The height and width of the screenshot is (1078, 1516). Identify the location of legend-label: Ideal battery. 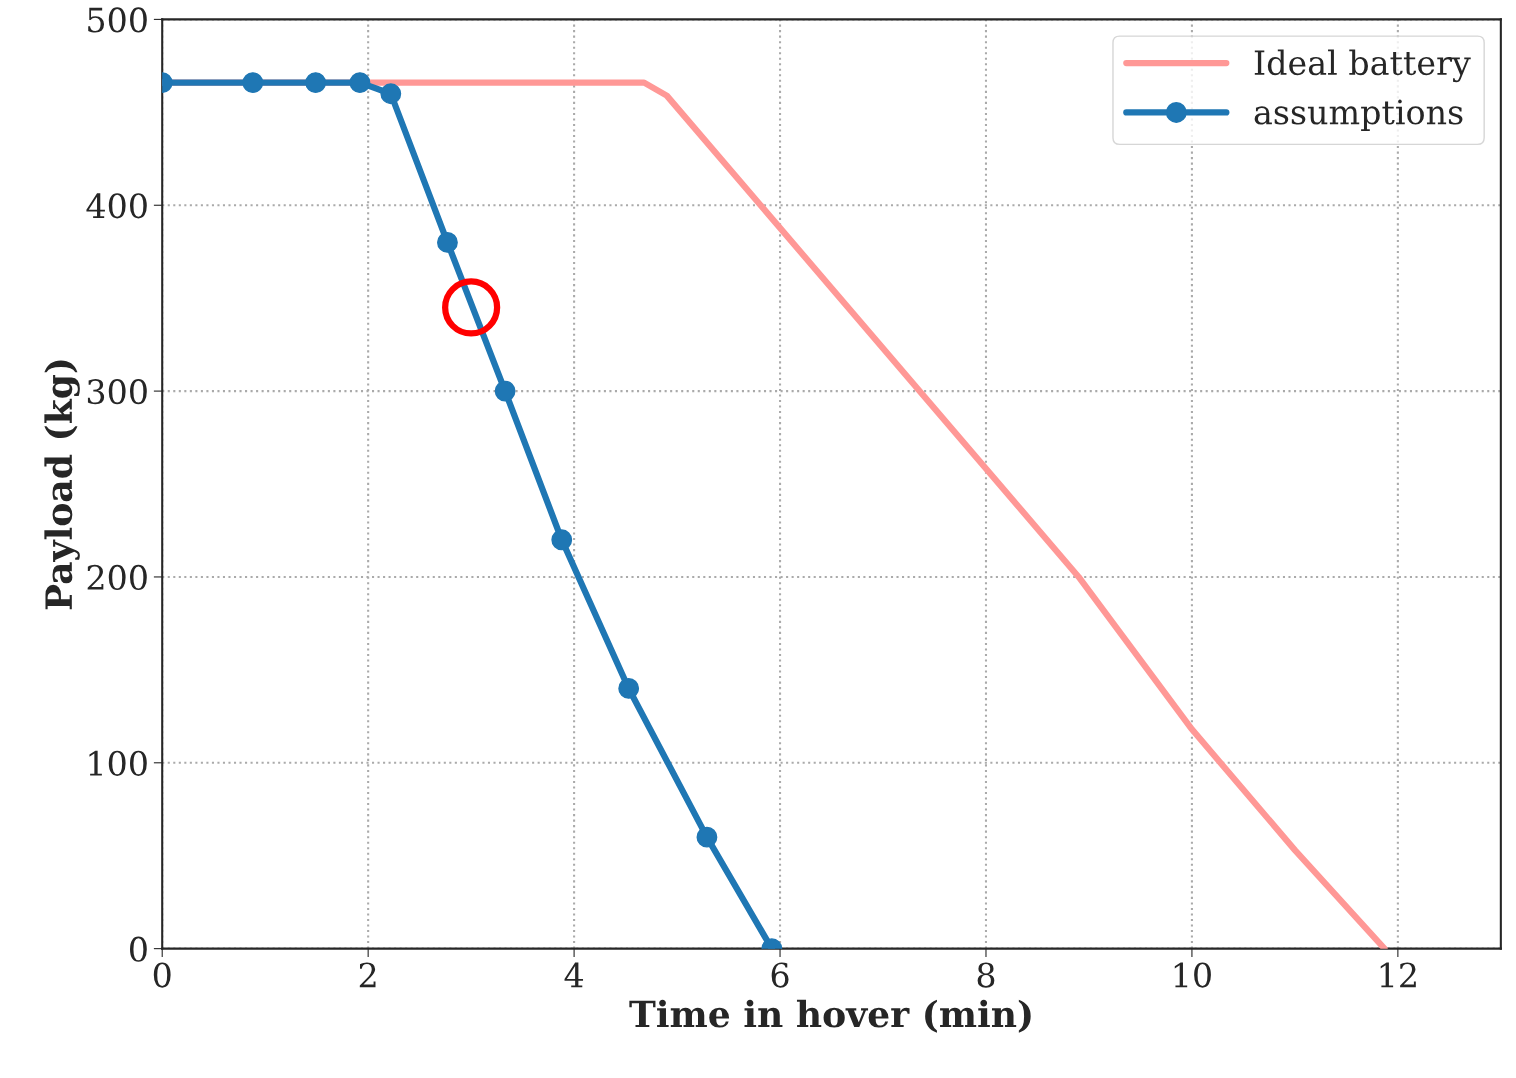
(1362, 66).